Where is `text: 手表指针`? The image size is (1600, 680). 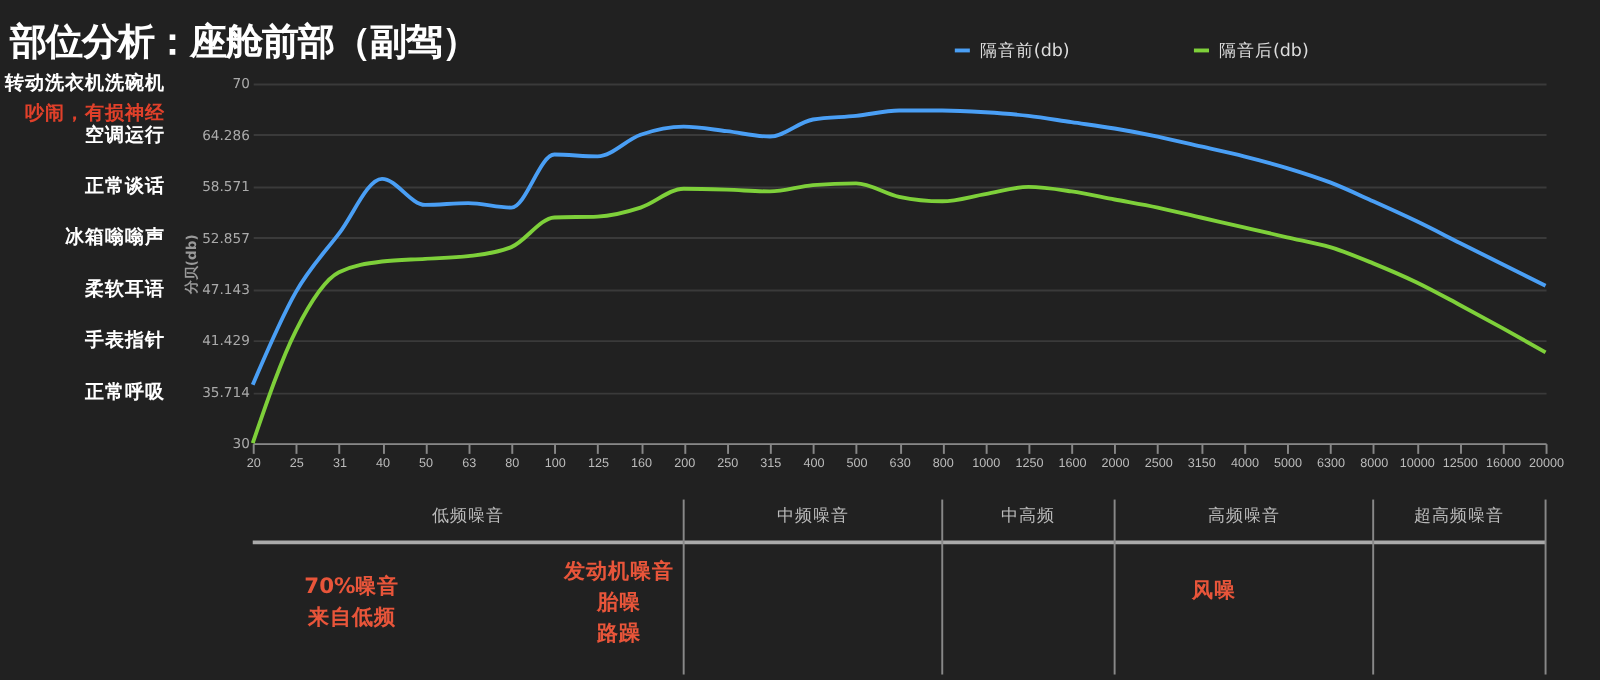 text: 手表指针 is located at coordinates (124, 340).